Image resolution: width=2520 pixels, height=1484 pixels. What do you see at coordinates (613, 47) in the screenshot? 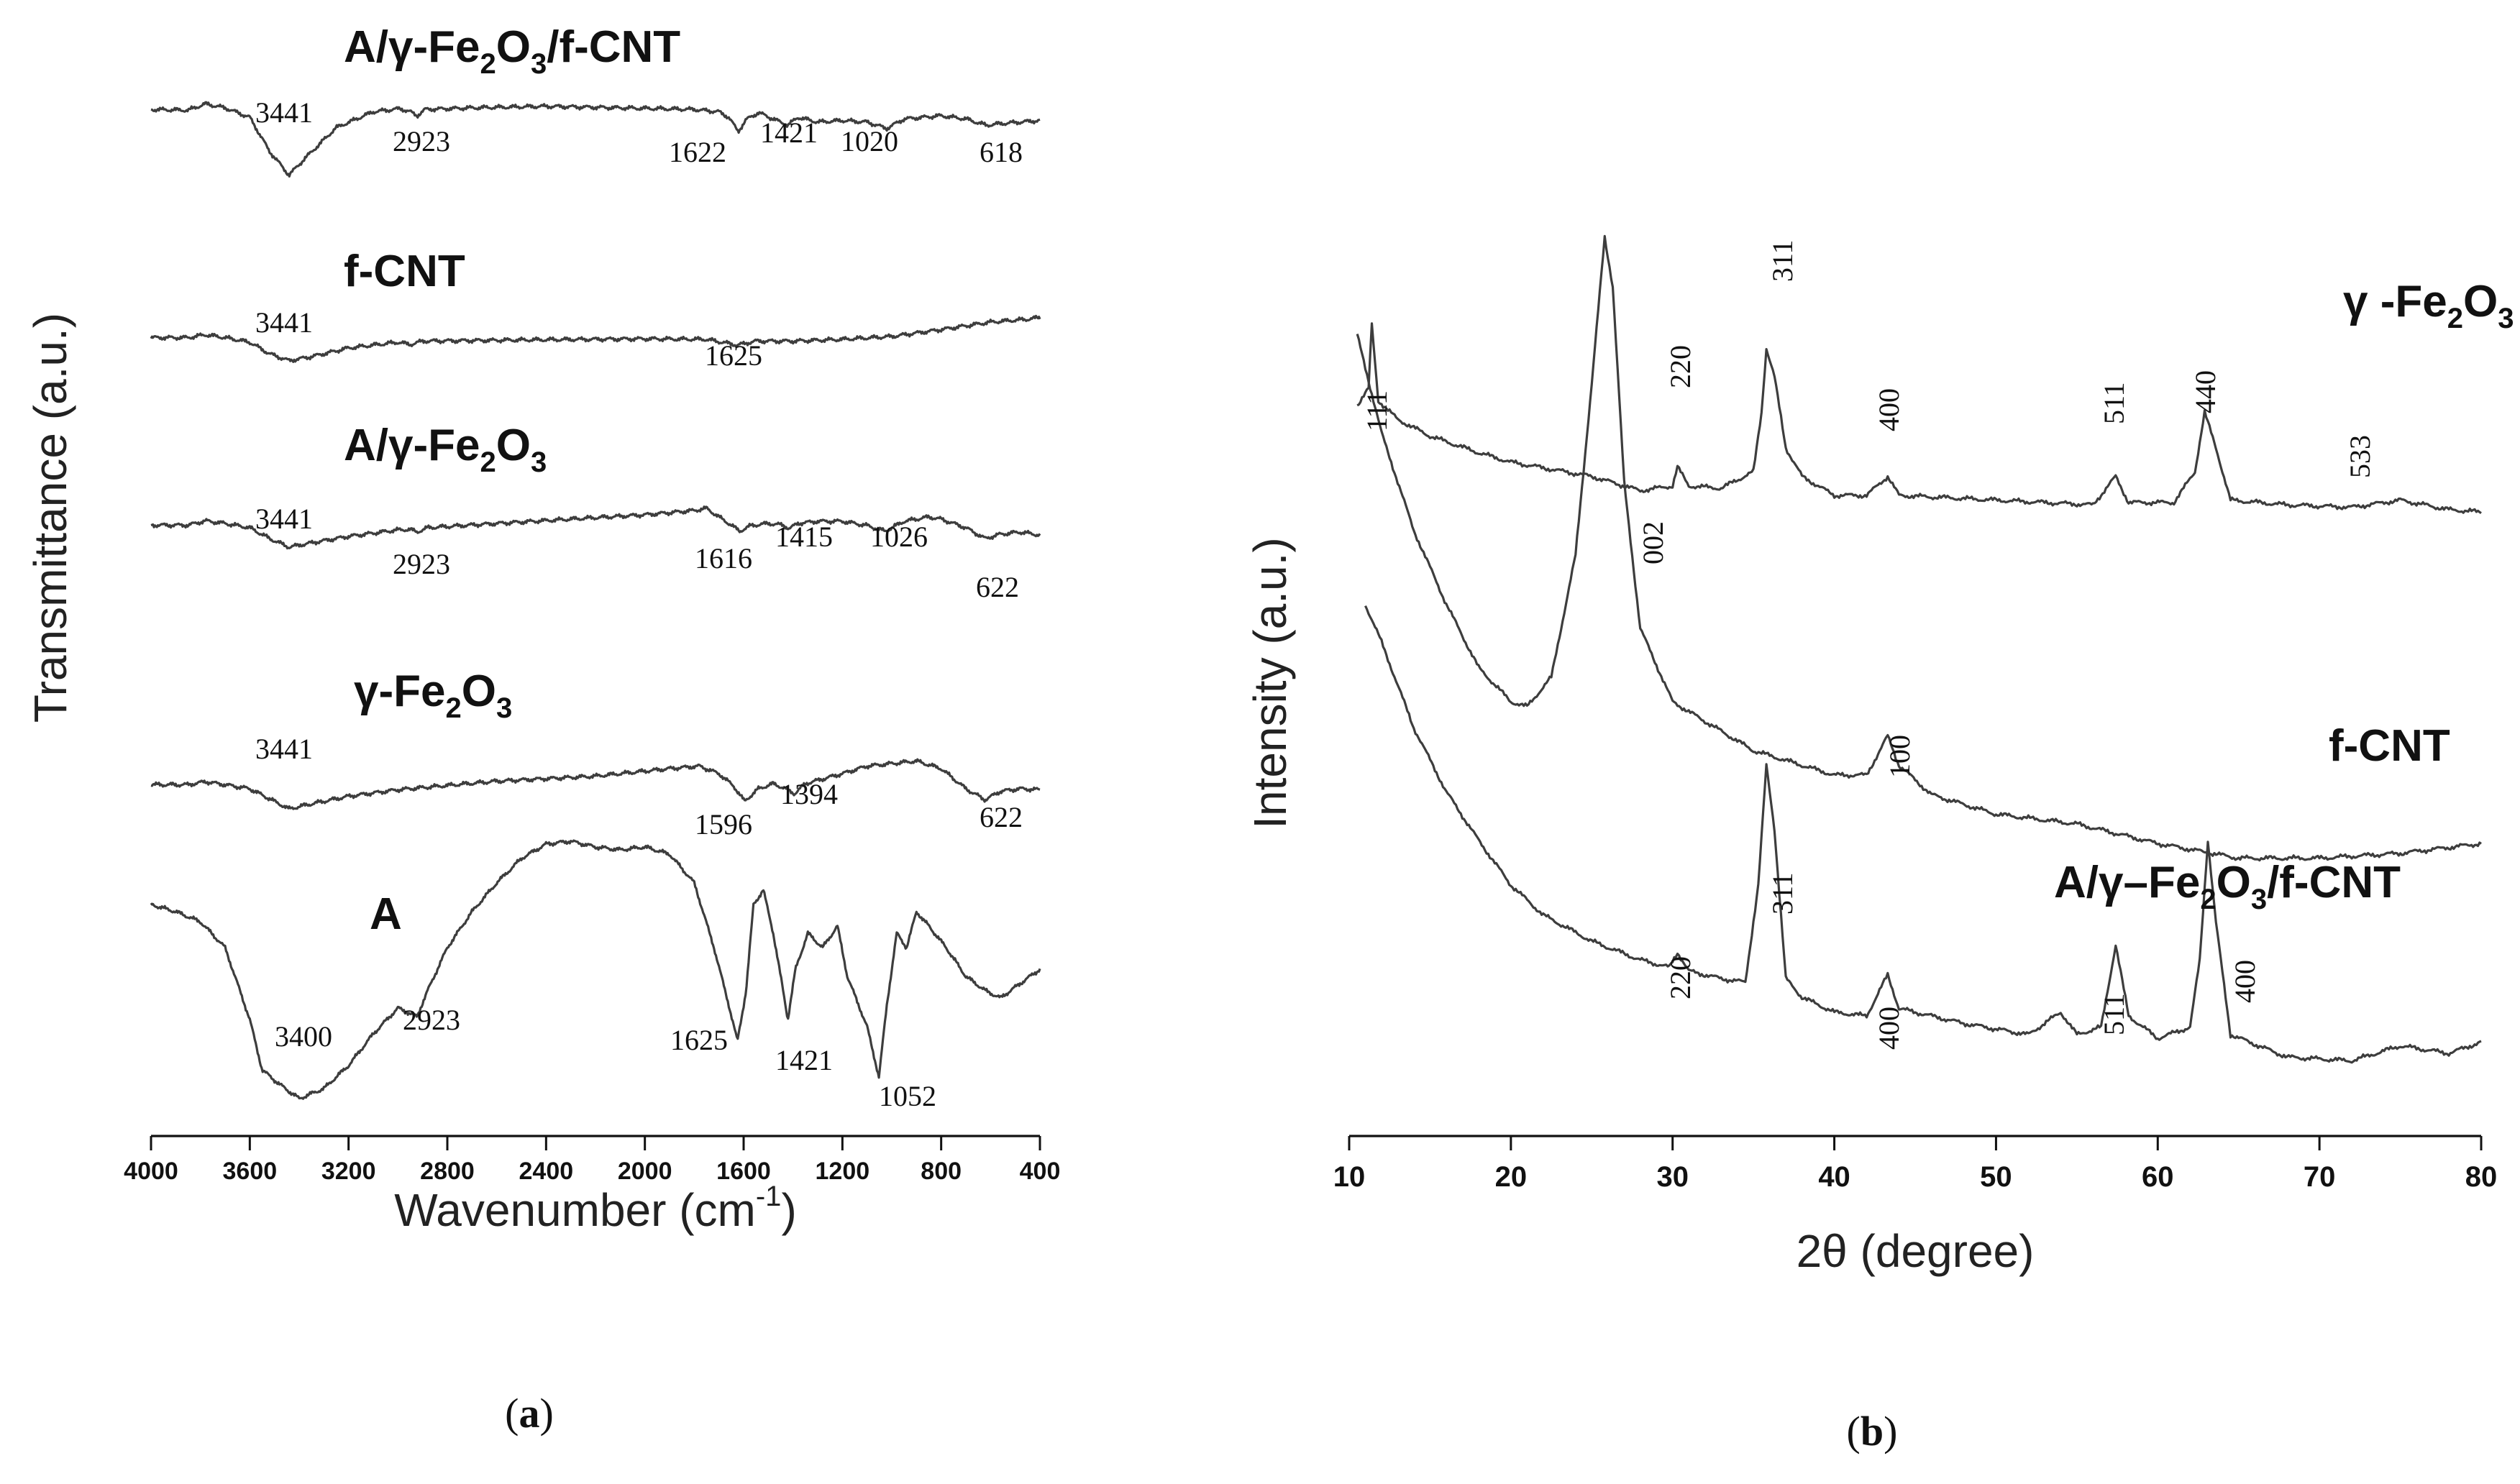
I see `a-label0-p4: /f-CNT` at bounding box center [613, 47].